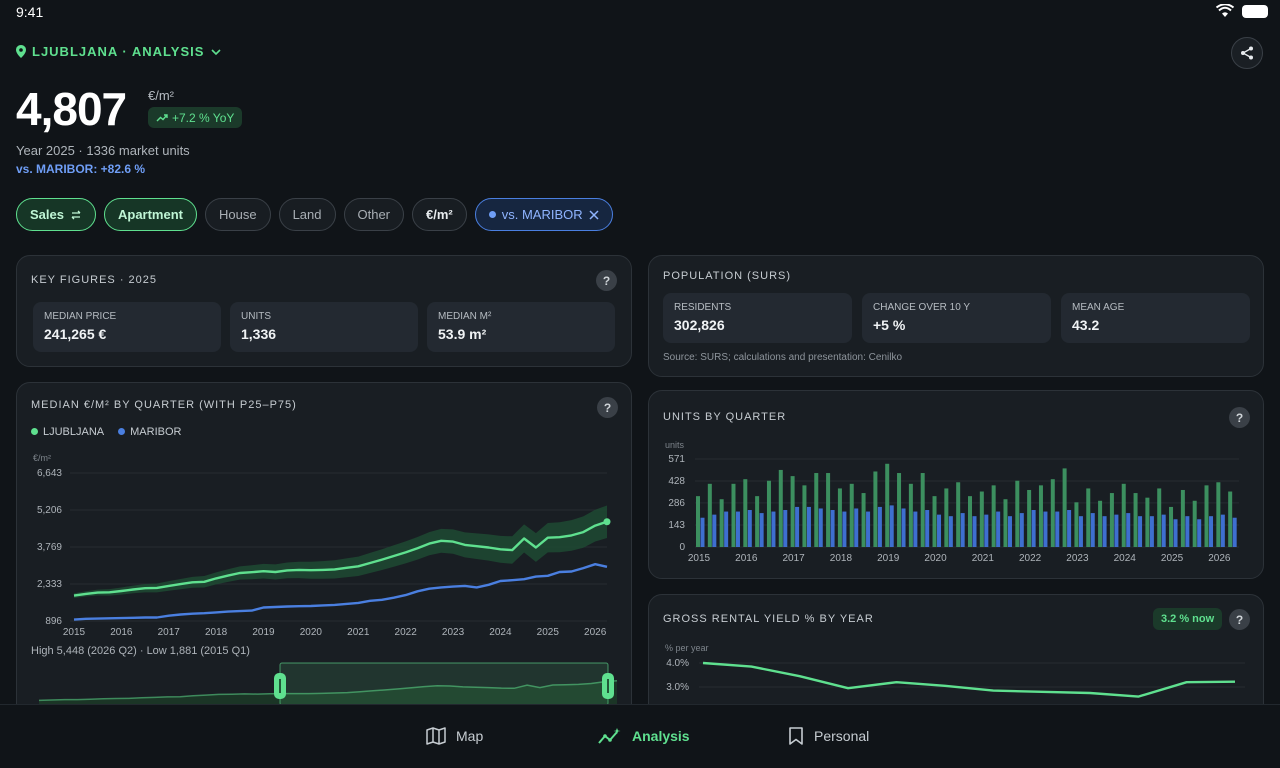  What do you see at coordinates (436, 736) in the screenshot?
I see `map-icon` at bounding box center [436, 736].